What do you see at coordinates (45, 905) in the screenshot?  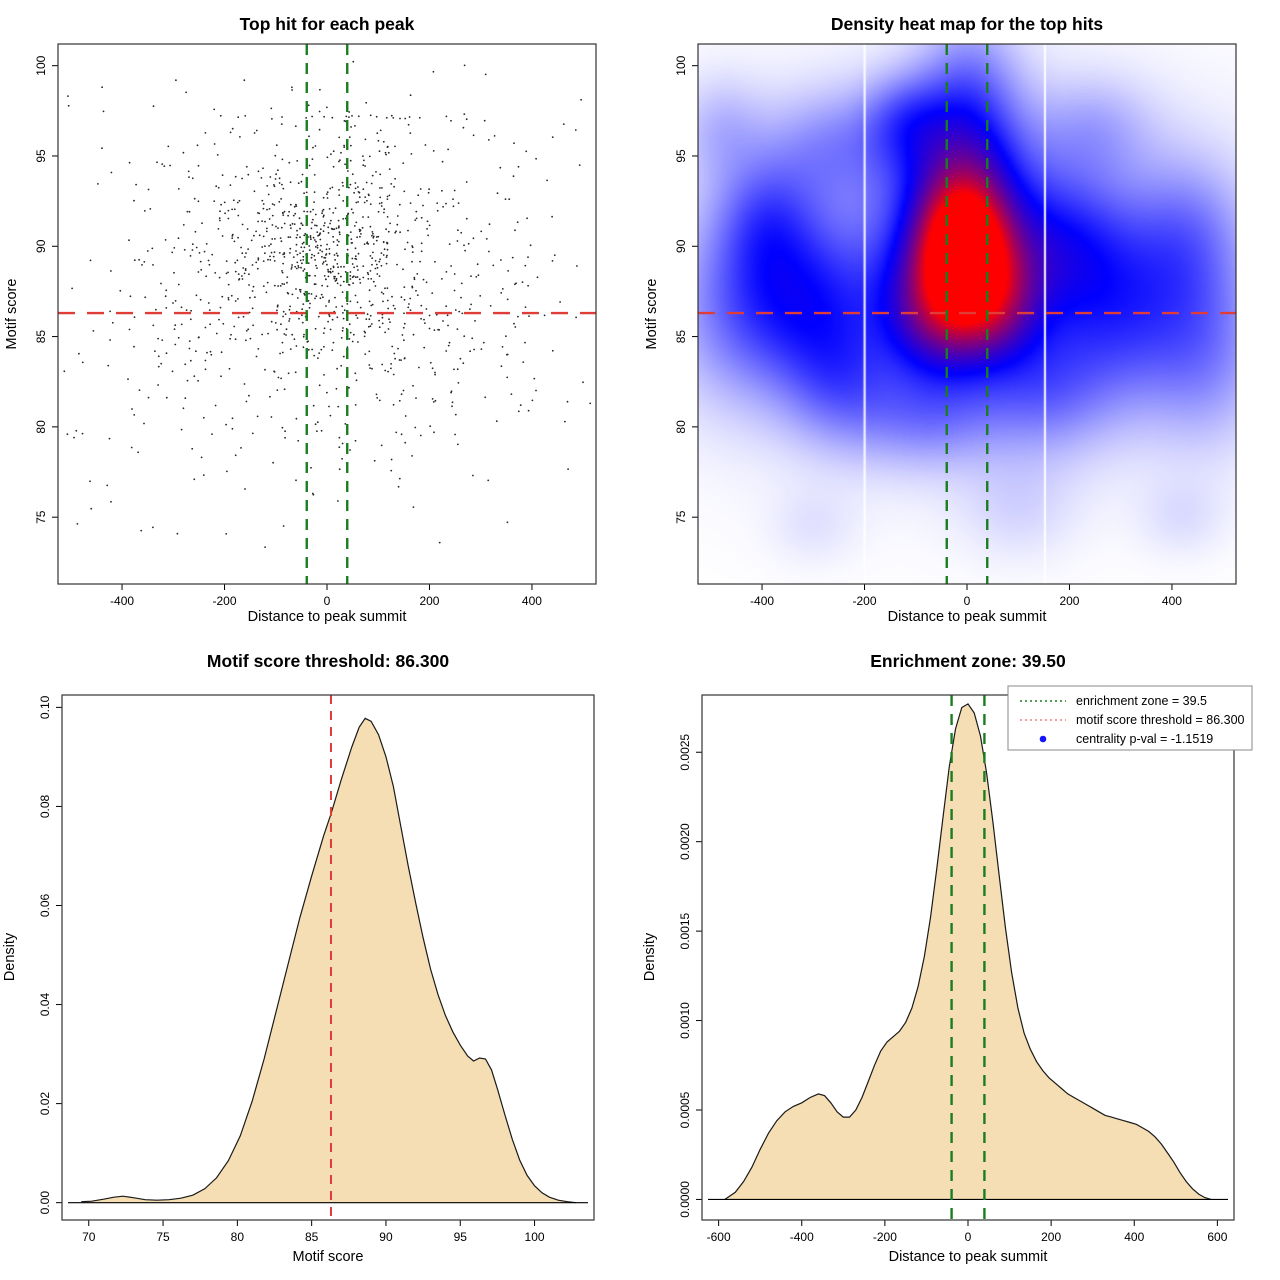 I see `svg-text: 0.06` at bounding box center [45, 905].